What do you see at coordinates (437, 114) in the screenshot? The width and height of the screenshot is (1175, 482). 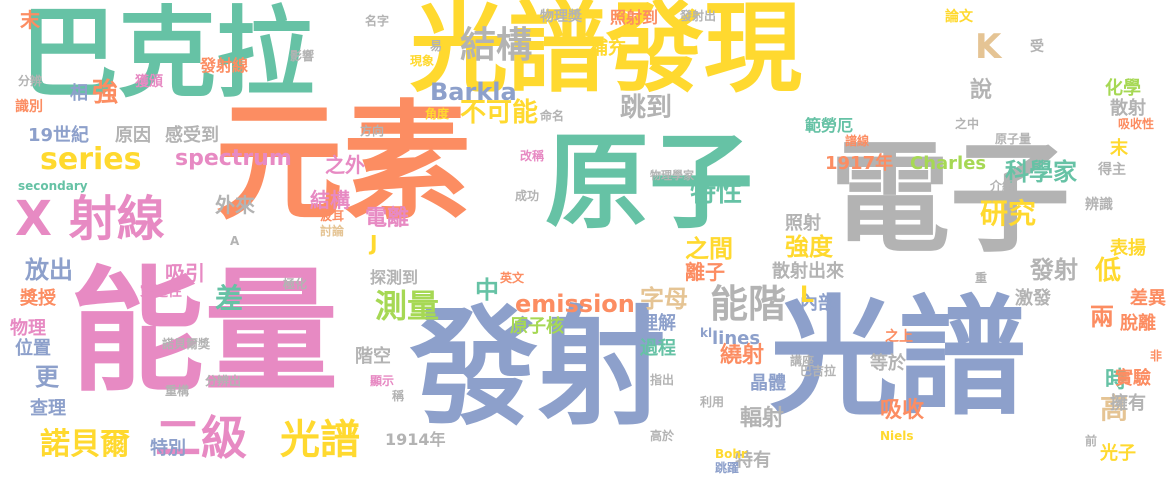 I see `cloud-word: 角度` at bounding box center [437, 114].